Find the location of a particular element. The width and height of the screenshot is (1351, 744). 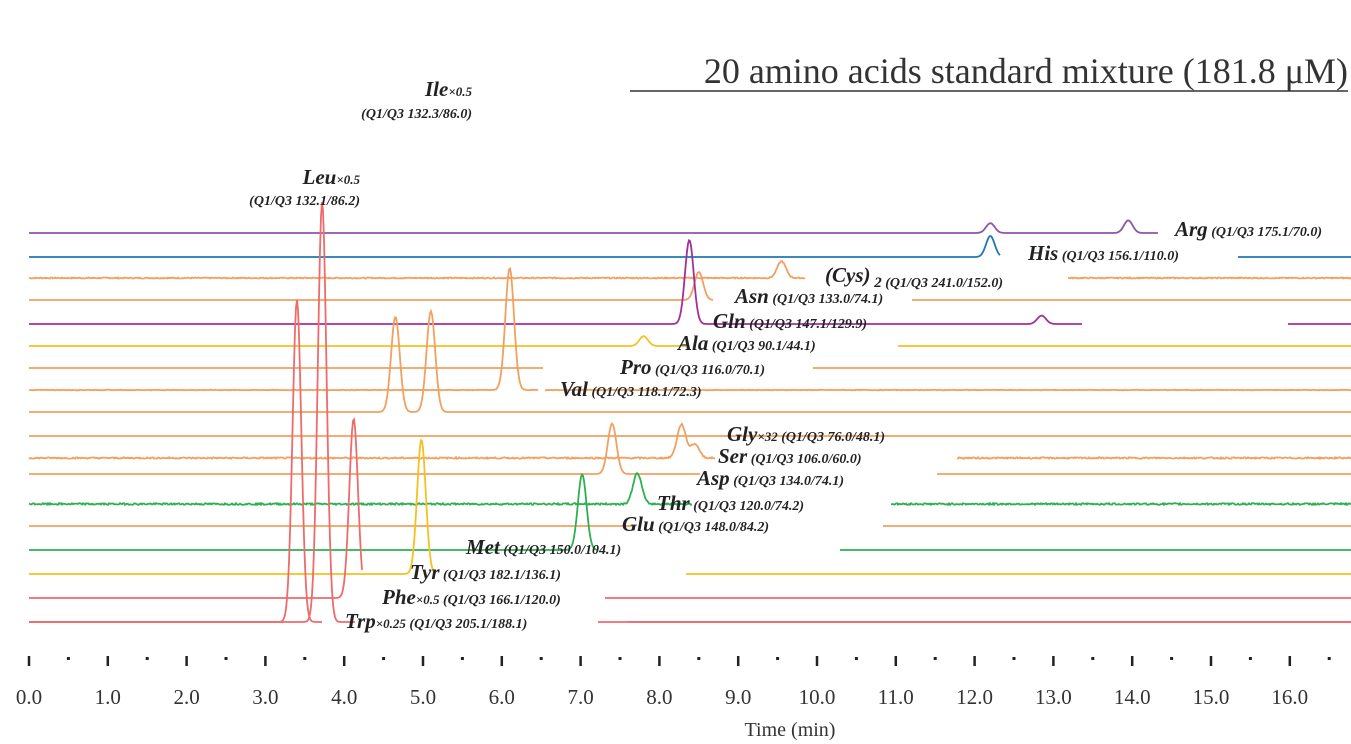

x-tick-label-1: 1.0 is located at coordinates (108, 697).